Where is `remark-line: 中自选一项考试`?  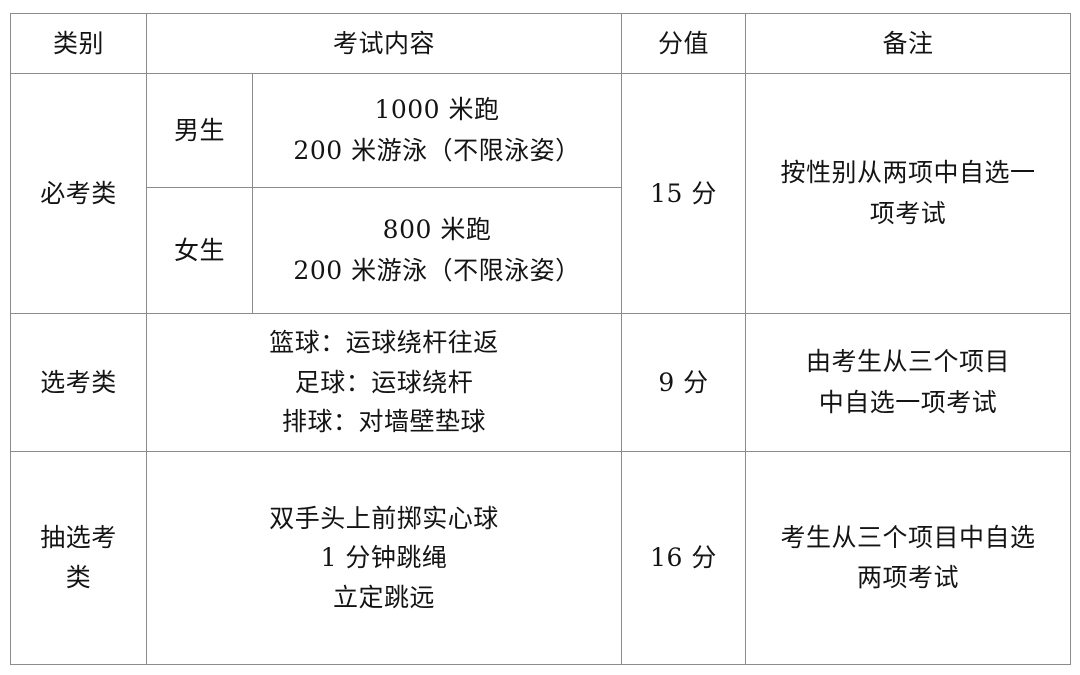 remark-line: 中自选一项考试 is located at coordinates (908, 402).